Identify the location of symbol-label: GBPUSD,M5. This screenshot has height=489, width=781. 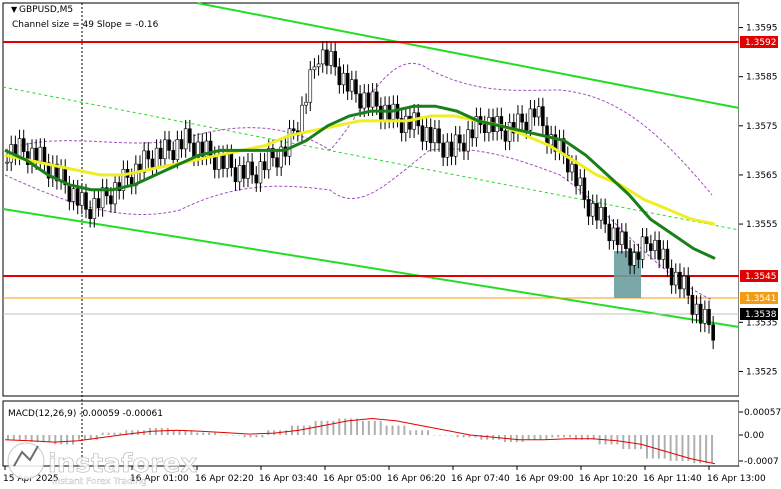
(46, 10).